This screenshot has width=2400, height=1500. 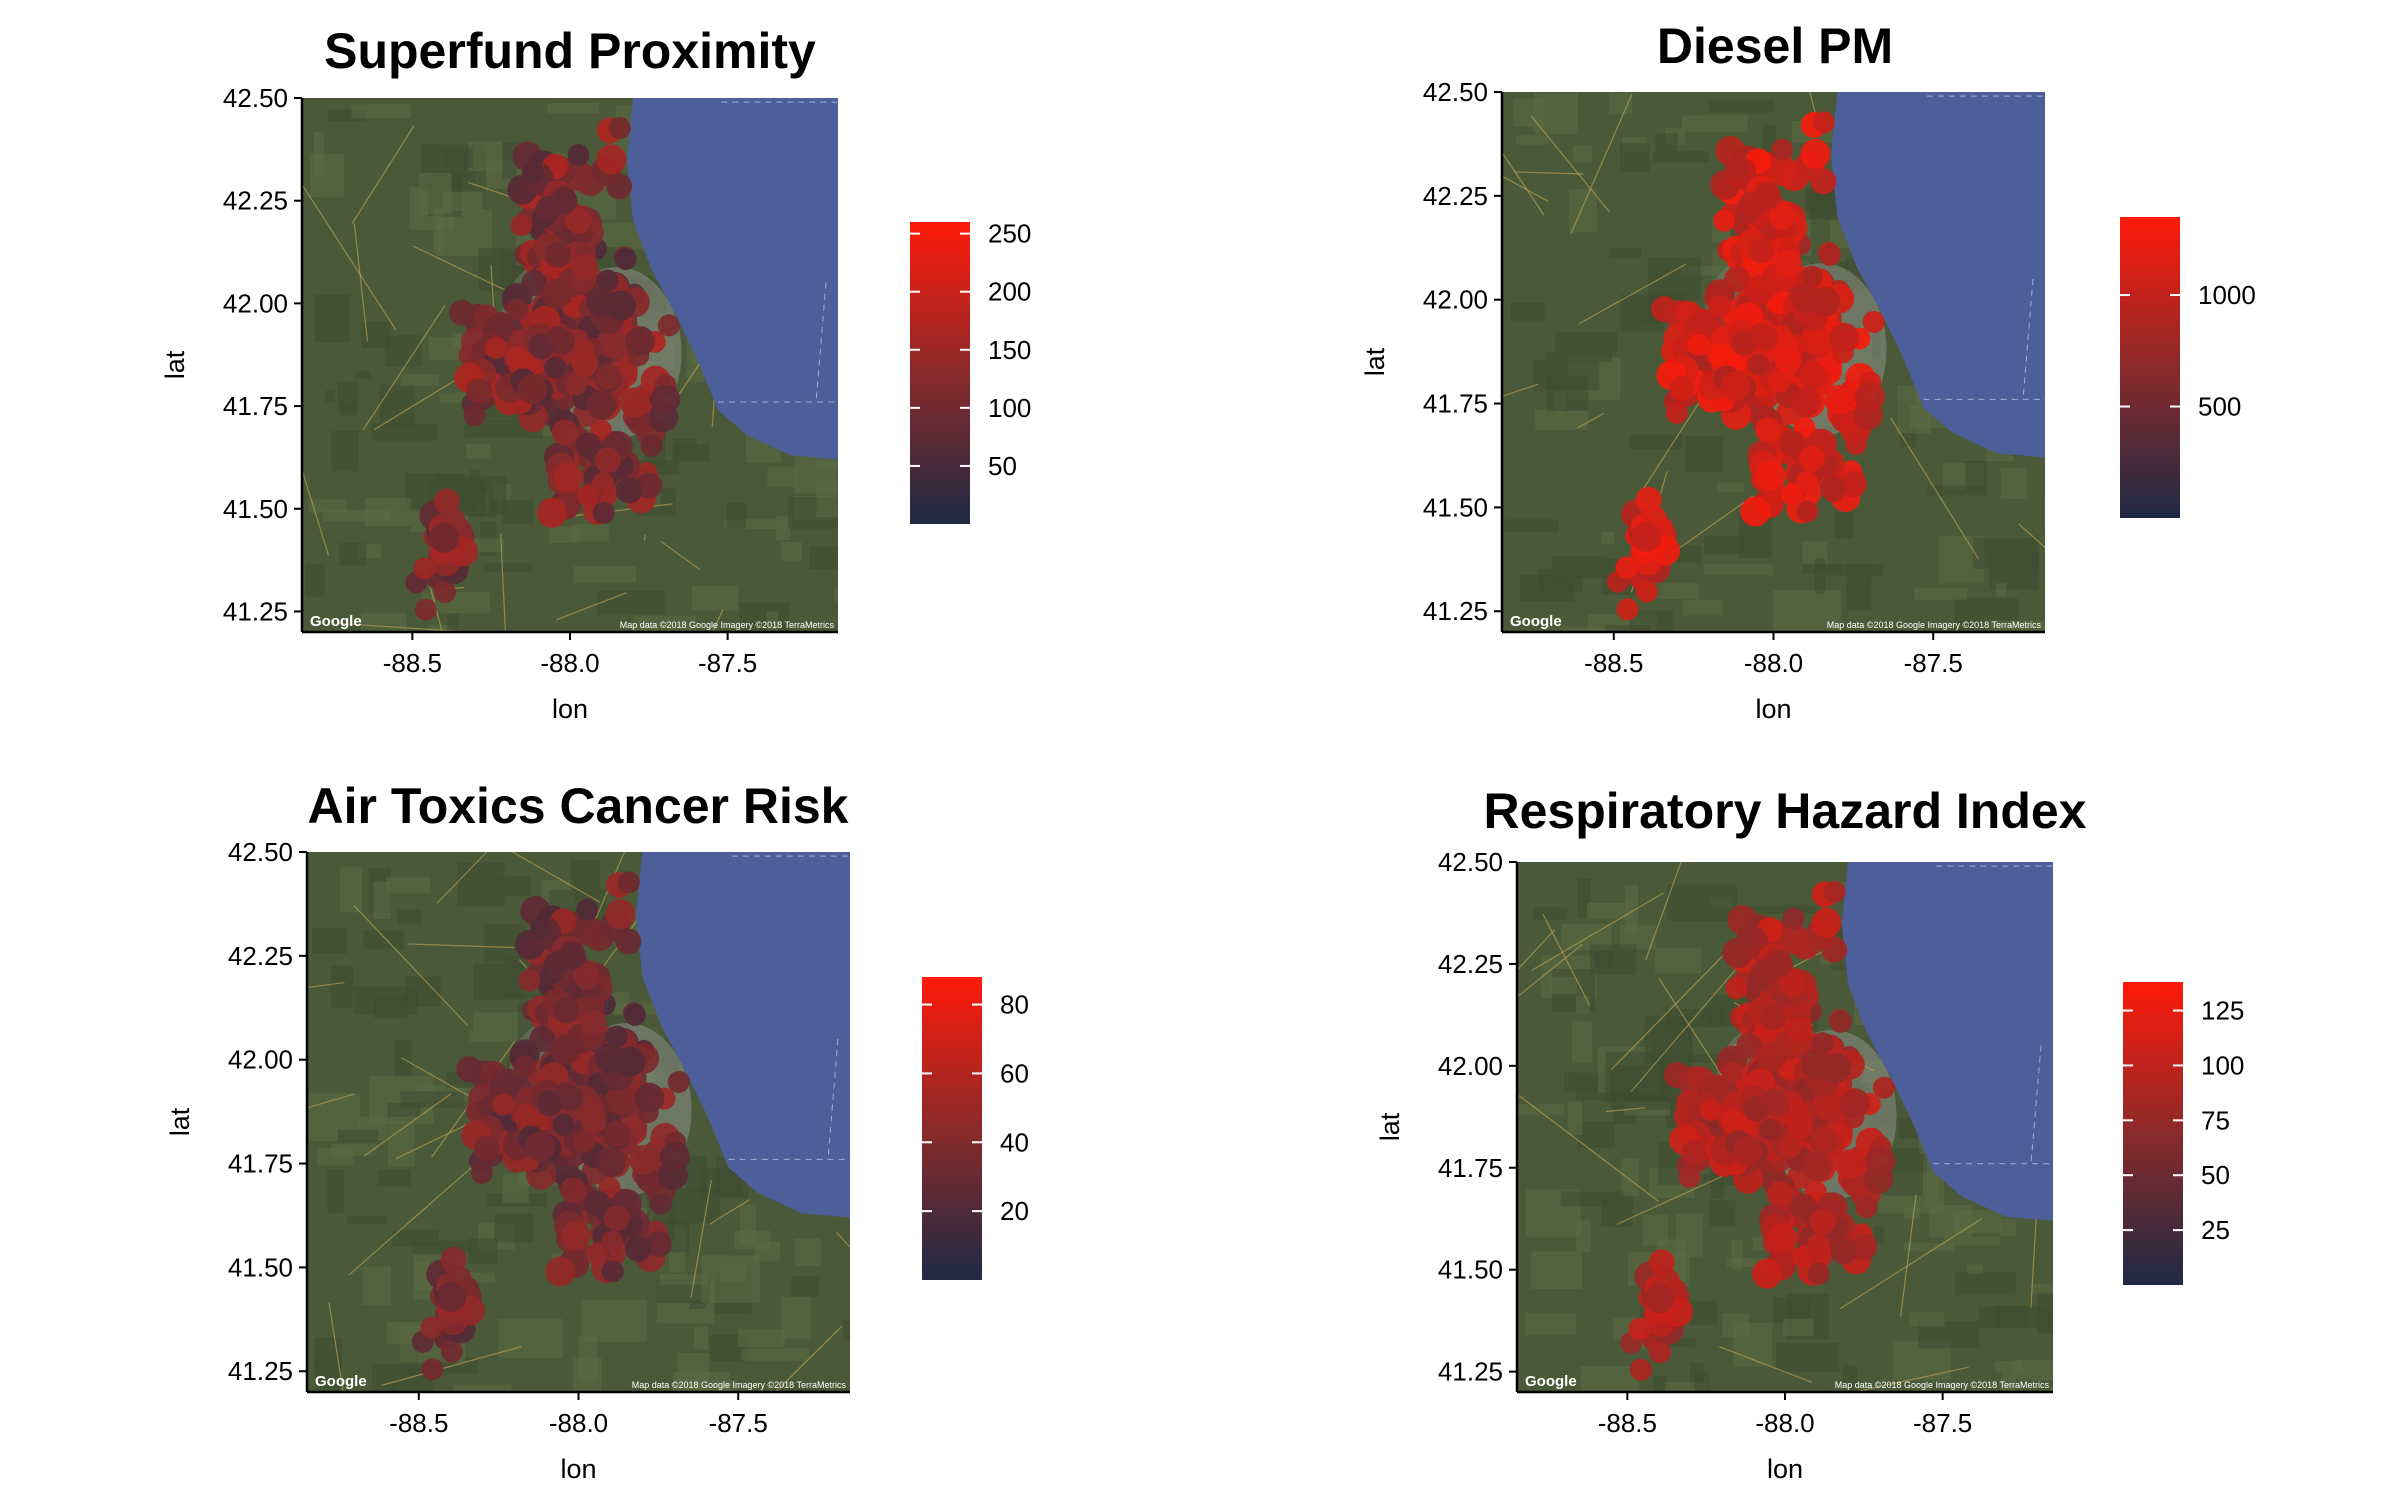 What do you see at coordinates (1627, 1423) in the screenshot?
I see `x-tick-label: -88.5` at bounding box center [1627, 1423].